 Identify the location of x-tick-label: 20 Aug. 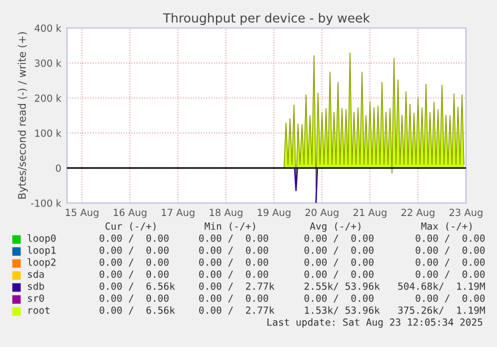
(321, 213).